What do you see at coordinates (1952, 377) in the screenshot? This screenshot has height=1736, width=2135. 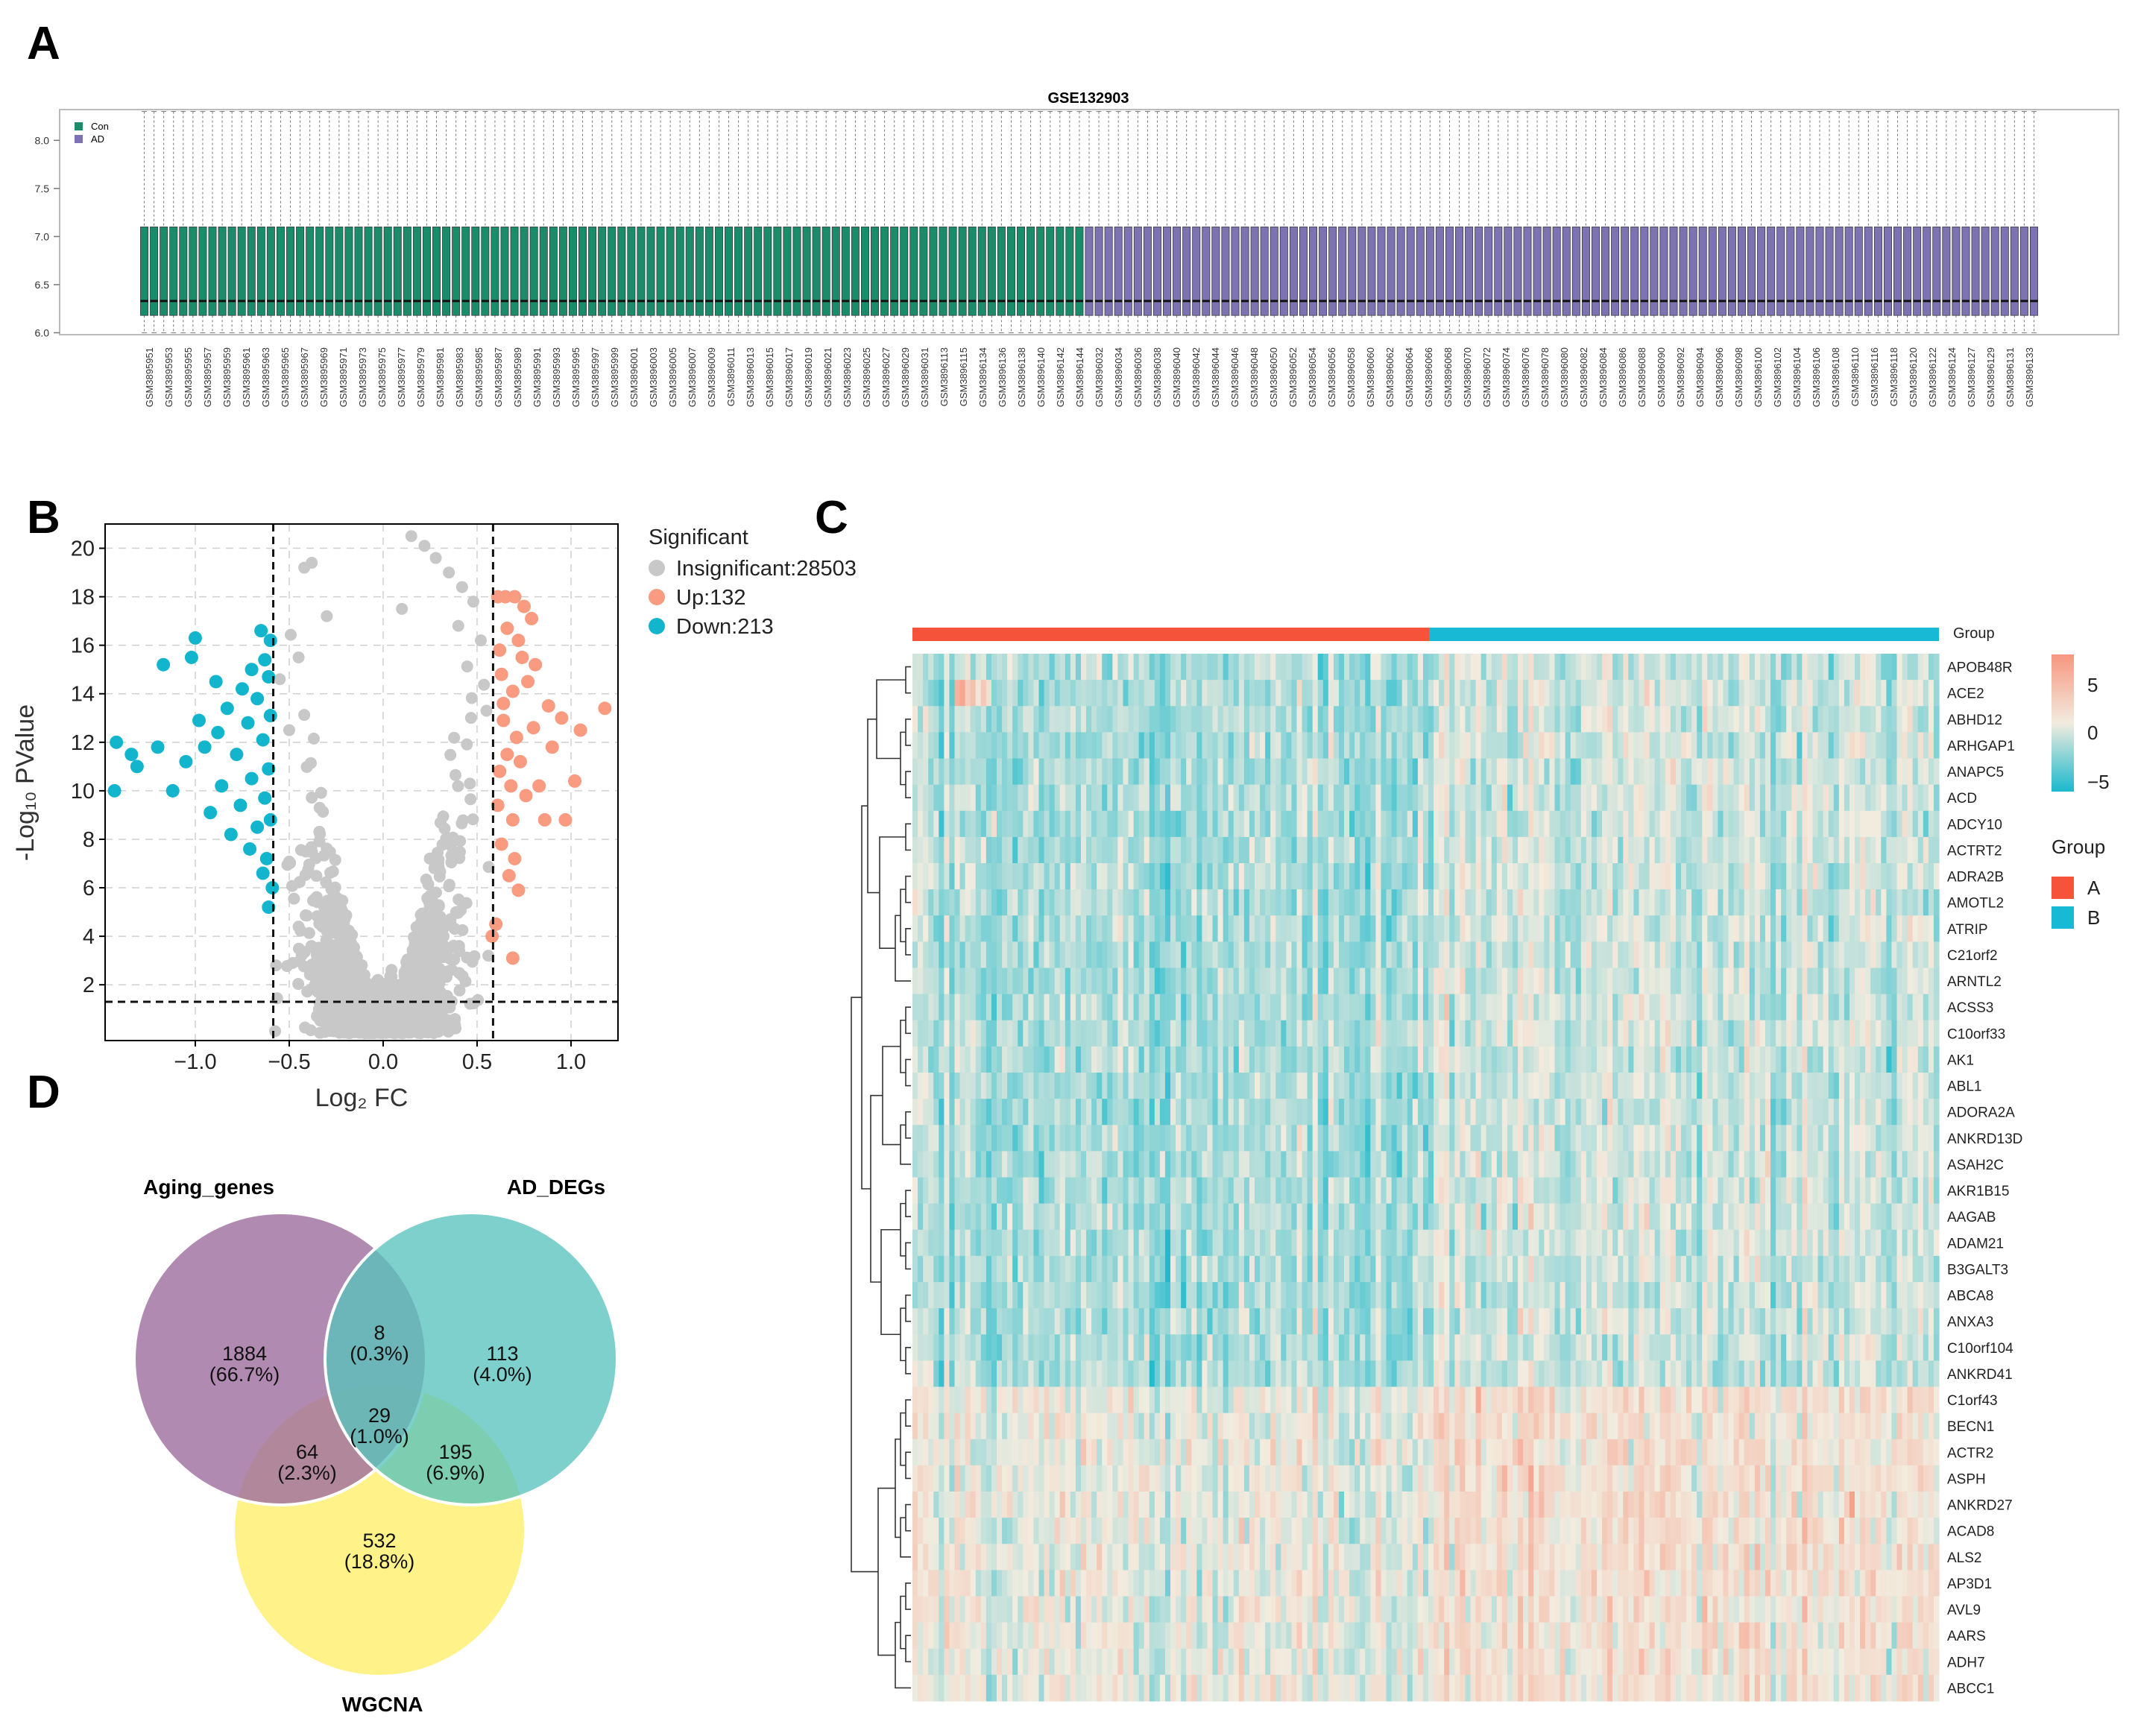 I see `boxplot-x-tick-label: GSM3896124` at bounding box center [1952, 377].